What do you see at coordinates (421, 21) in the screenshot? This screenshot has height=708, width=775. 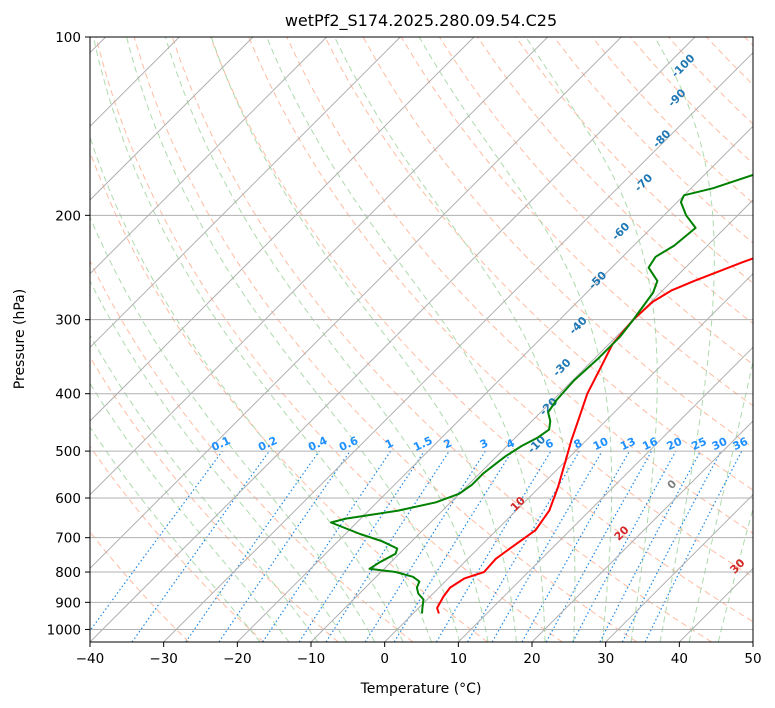 I see `chart-title: wetPf2_S174.2025.280.09.54.C25` at bounding box center [421, 21].